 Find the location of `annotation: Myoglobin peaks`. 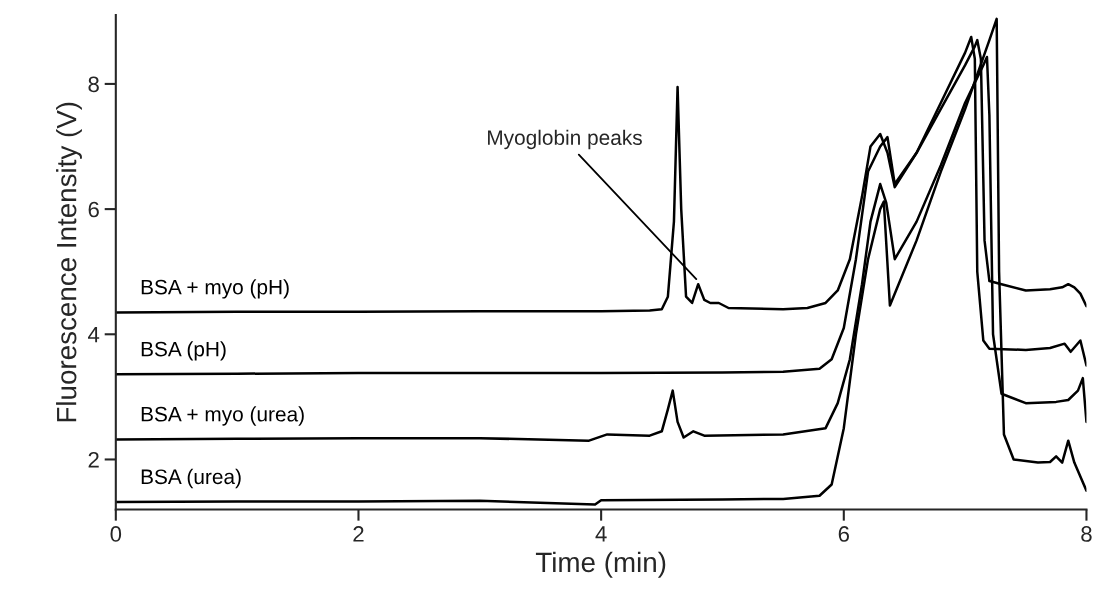

annotation: Myoglobin peaks is located at coordinates (565, 139).